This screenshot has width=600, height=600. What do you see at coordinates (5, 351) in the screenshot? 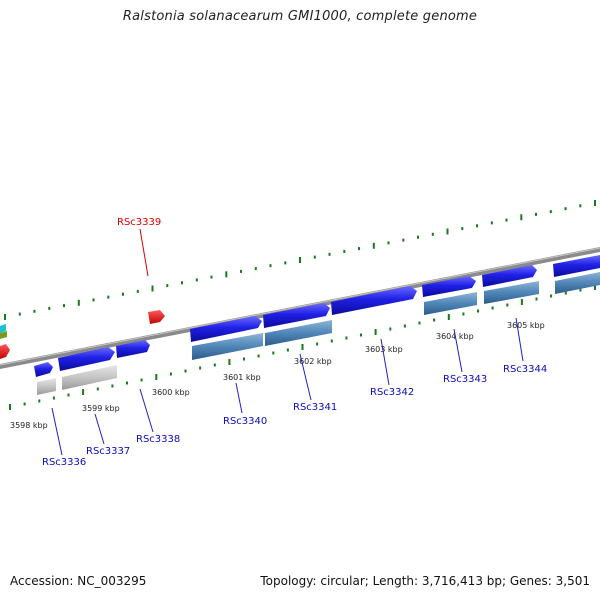
I see `edge-feature-red` at bounding box center [5, 351].